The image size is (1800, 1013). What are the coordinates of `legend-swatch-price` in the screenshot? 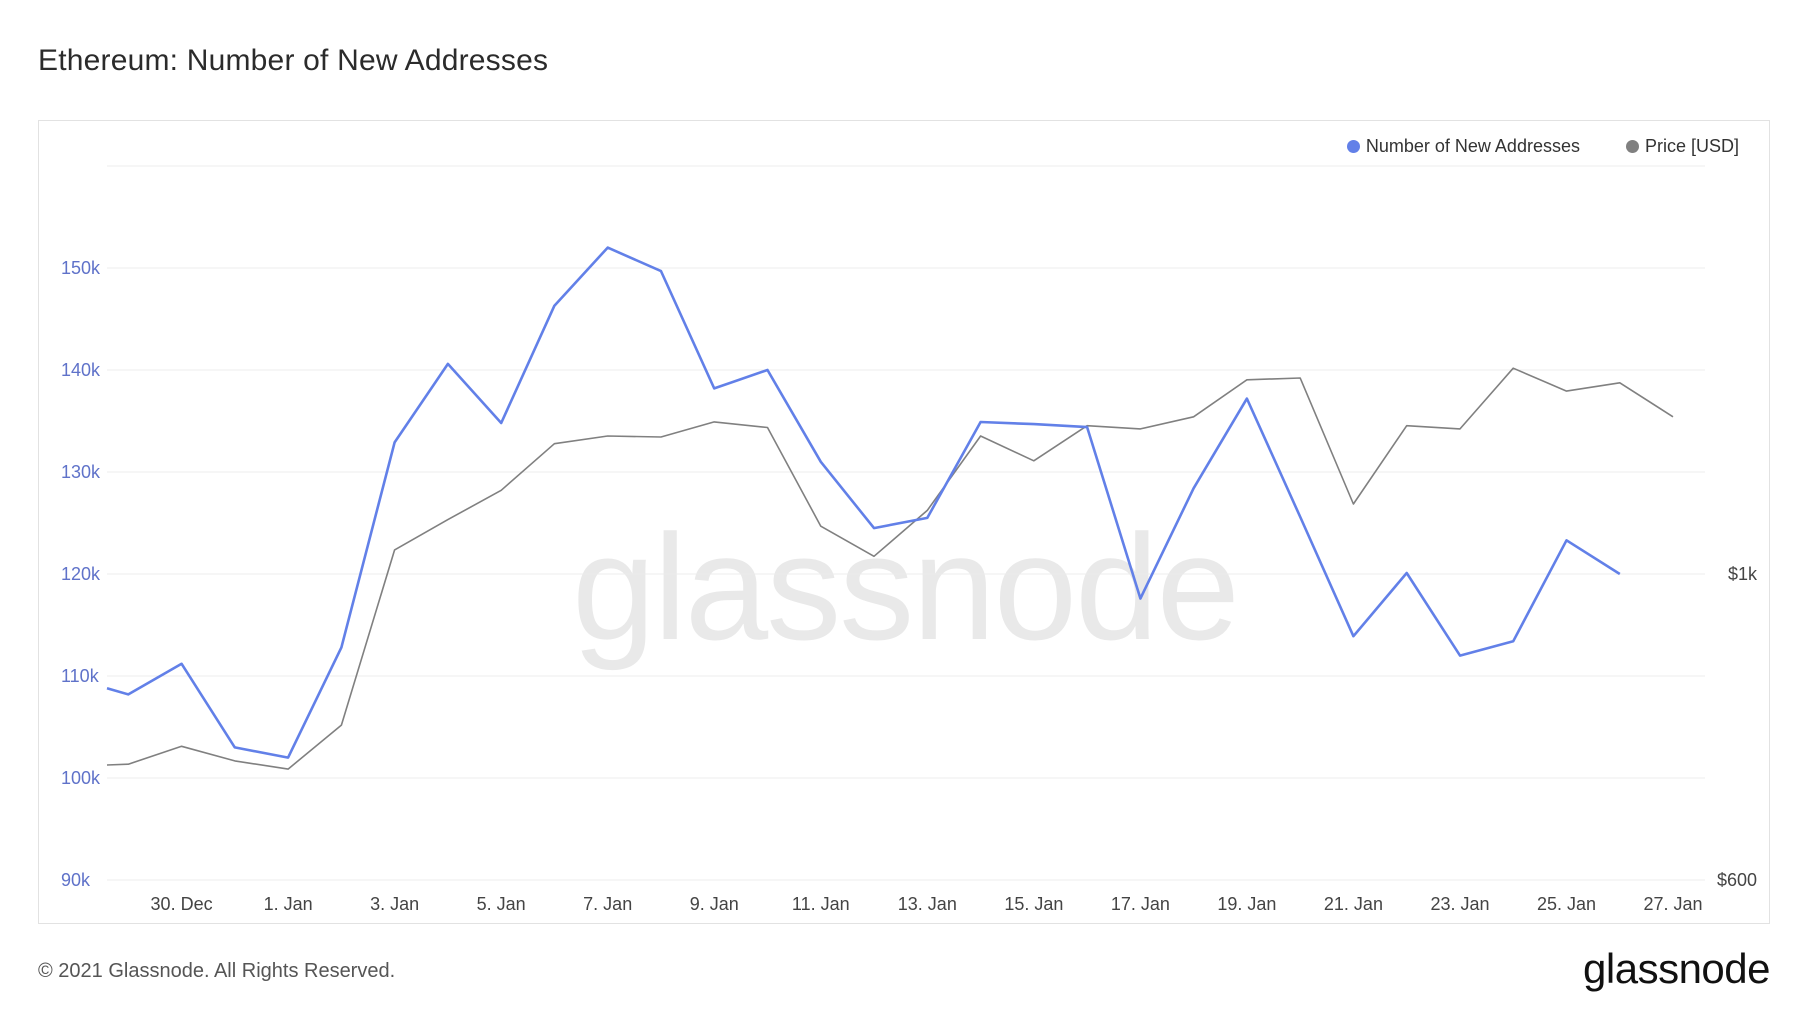 It's located at (1632, 146).